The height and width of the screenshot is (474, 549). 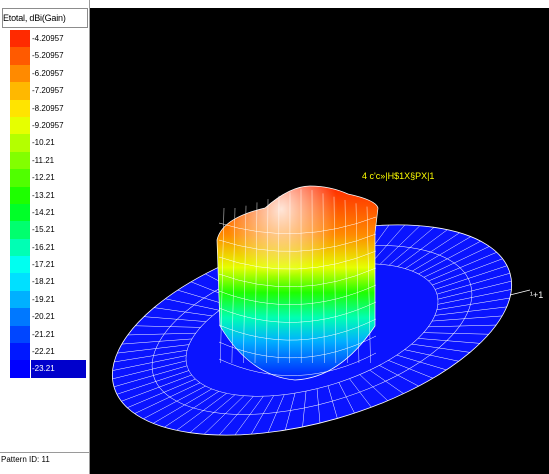 I want to click on axis-annotation: ¹+1, so click(x=537, y=295).